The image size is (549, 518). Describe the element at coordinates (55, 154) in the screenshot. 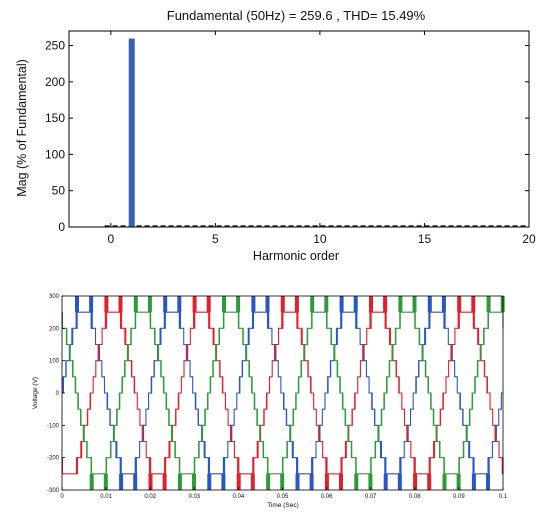

I see `spectrum-ytick-label: 100` at that location.